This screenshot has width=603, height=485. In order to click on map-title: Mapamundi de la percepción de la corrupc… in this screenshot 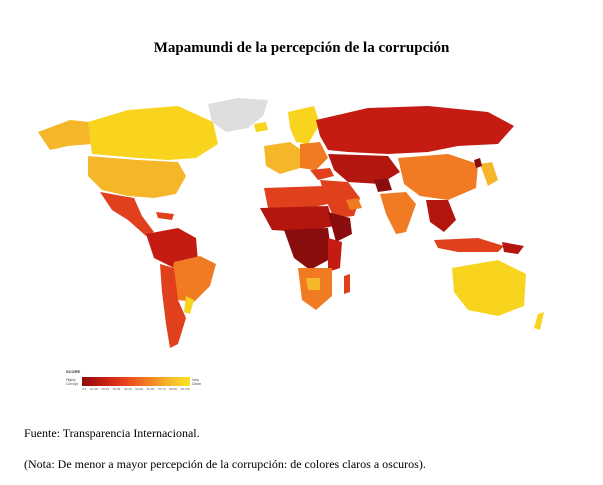, I will do `click(301, 48)`.